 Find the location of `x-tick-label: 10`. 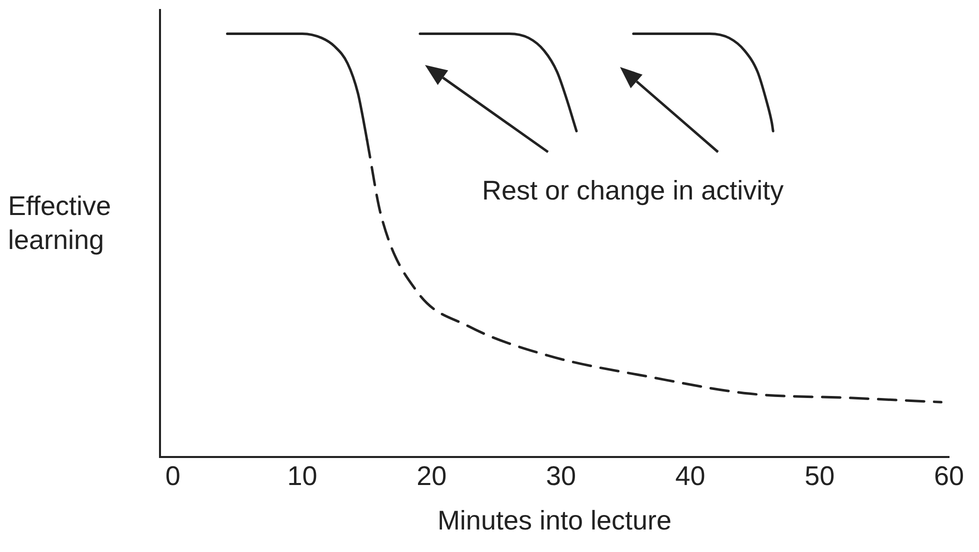

x-tick-label: 10 is located at coordinates (302, 475).